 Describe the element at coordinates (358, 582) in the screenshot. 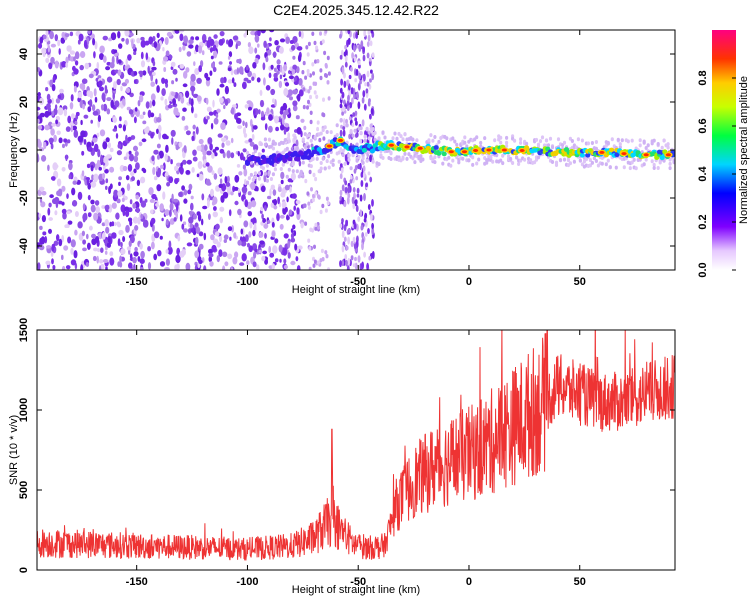

I see `snr-x-tick-label: -50` at that location.